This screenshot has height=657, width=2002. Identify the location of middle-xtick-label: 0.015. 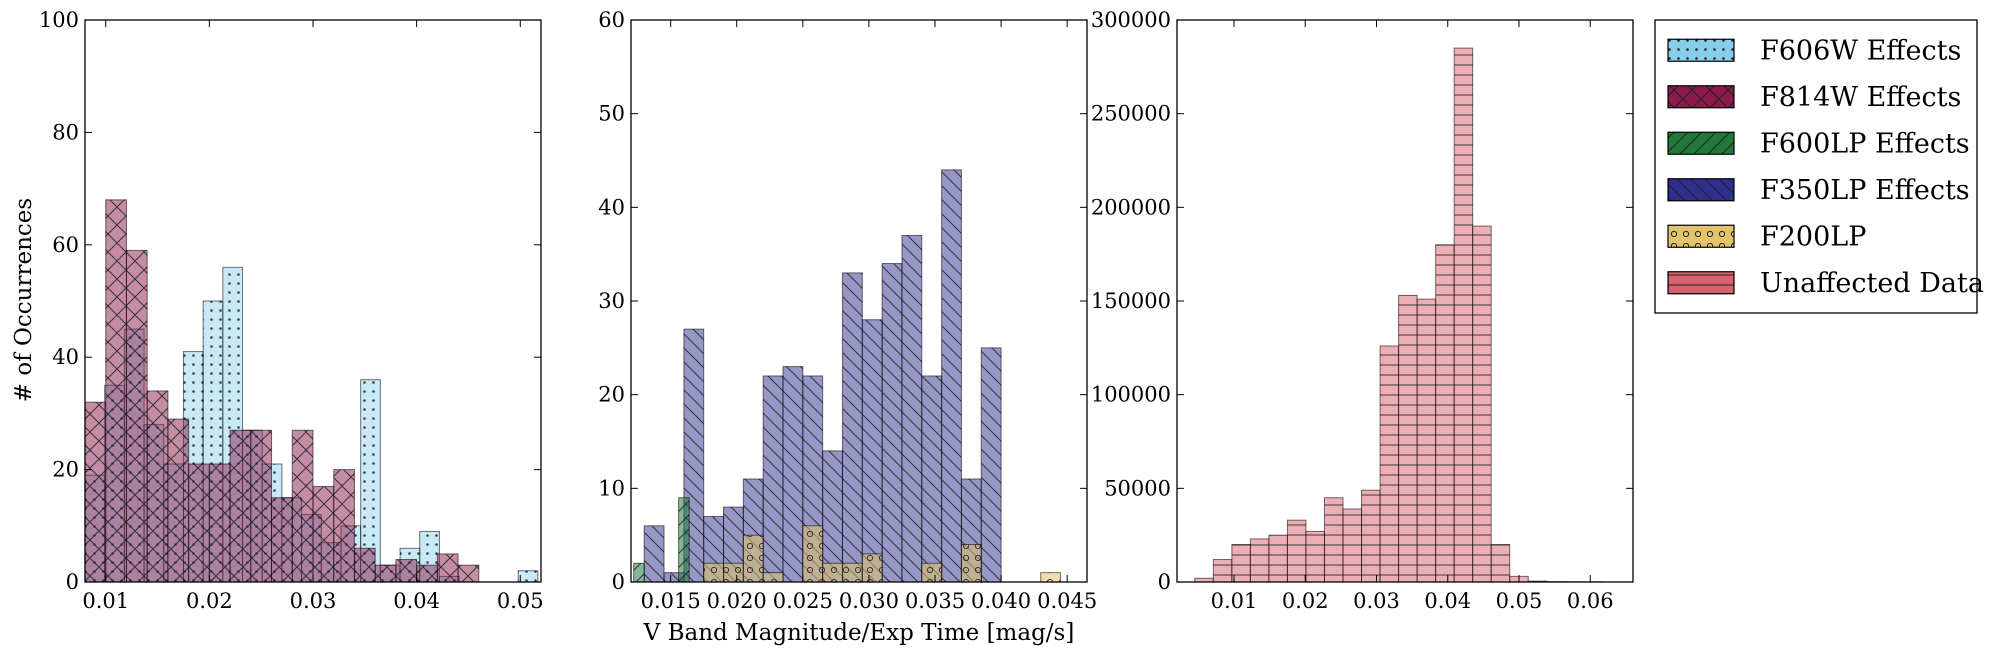
(671, 601).